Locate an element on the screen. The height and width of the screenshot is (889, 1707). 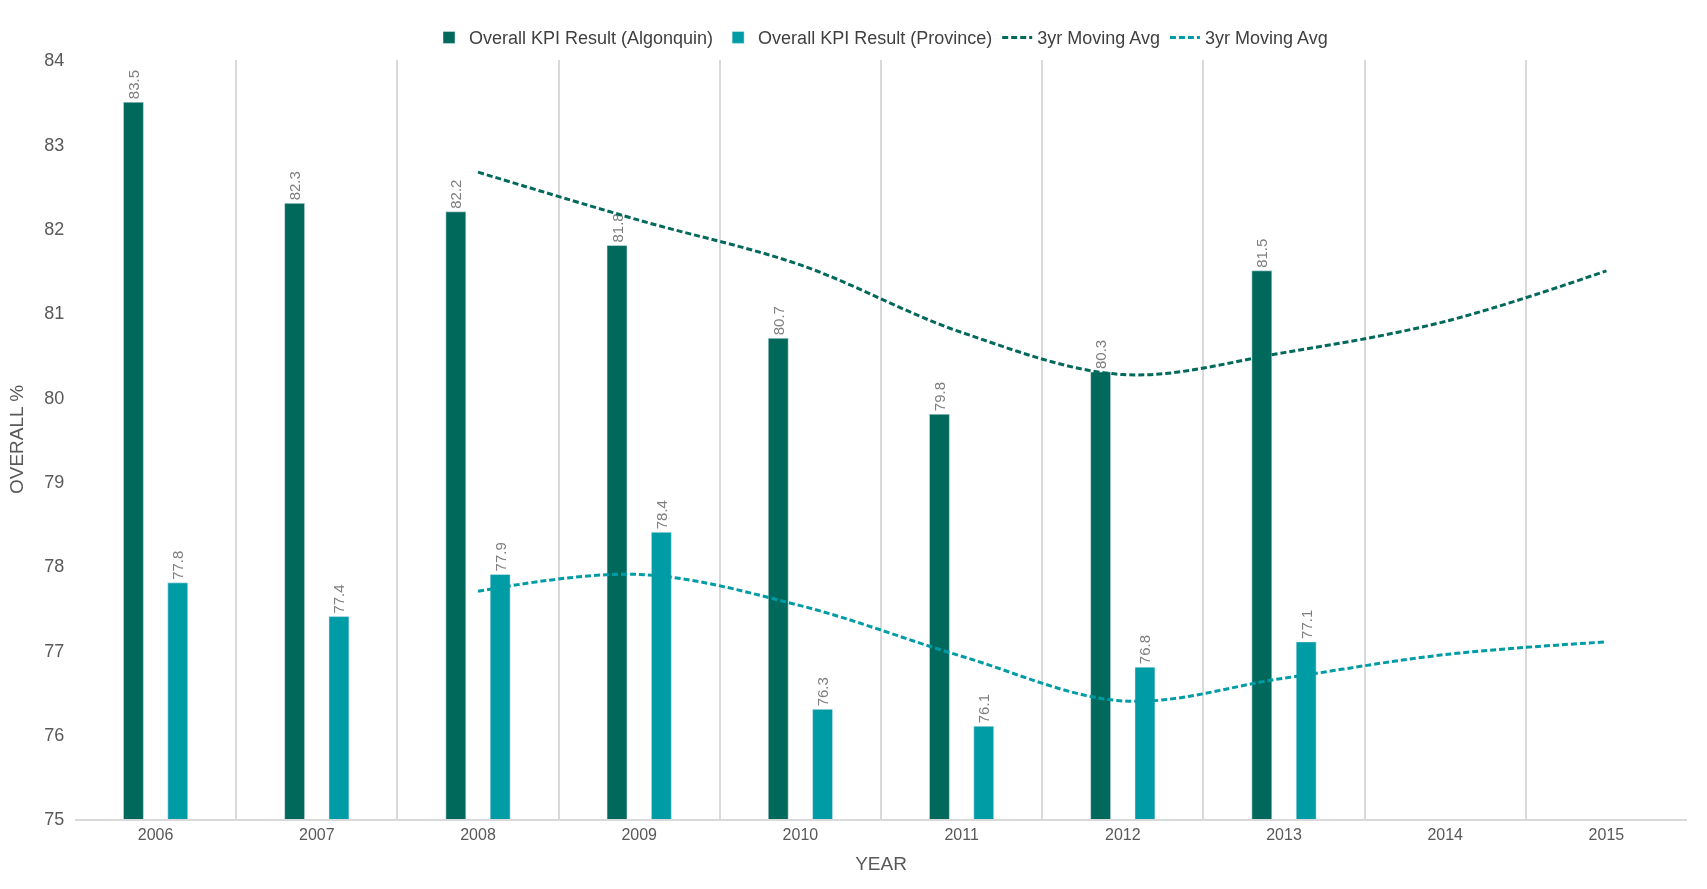
legend-label: Overall KPI Result (Province) is located at coordinates (875, 38).